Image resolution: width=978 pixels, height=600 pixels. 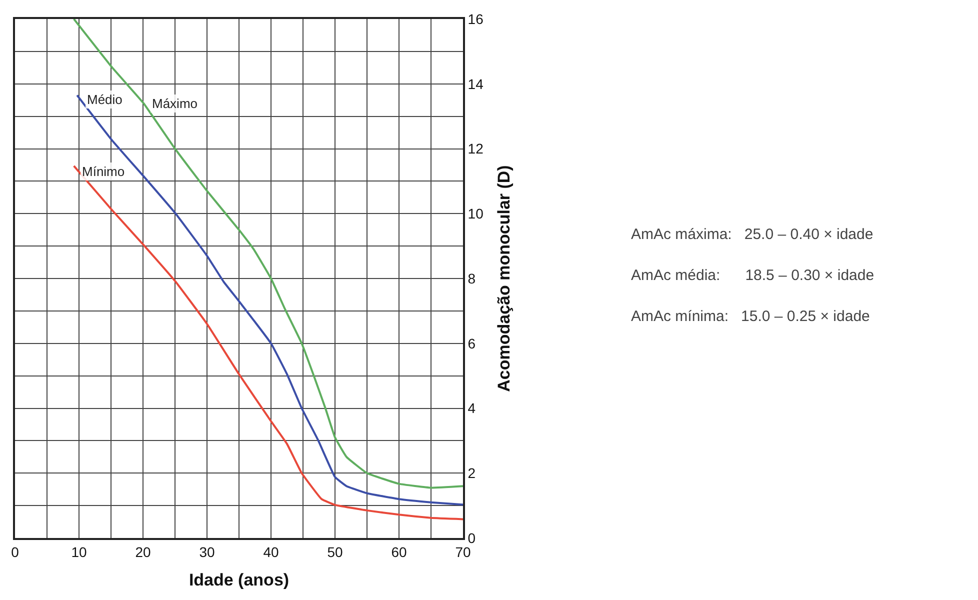 What do you see at coordinates (504, 278) in the screenshot?
I see `y-axis-title: Acomodação monocular (D)` at bounding box center [504, 278].